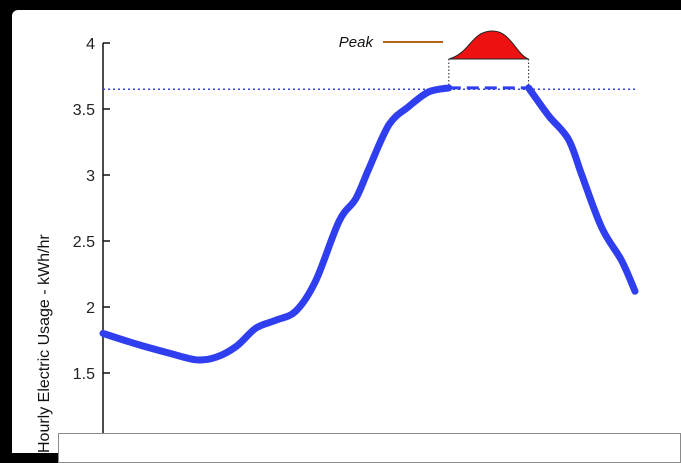  Describe the element at coordinates (488, 45) in the screenshot. I see `peak-bell-shape` at that location.